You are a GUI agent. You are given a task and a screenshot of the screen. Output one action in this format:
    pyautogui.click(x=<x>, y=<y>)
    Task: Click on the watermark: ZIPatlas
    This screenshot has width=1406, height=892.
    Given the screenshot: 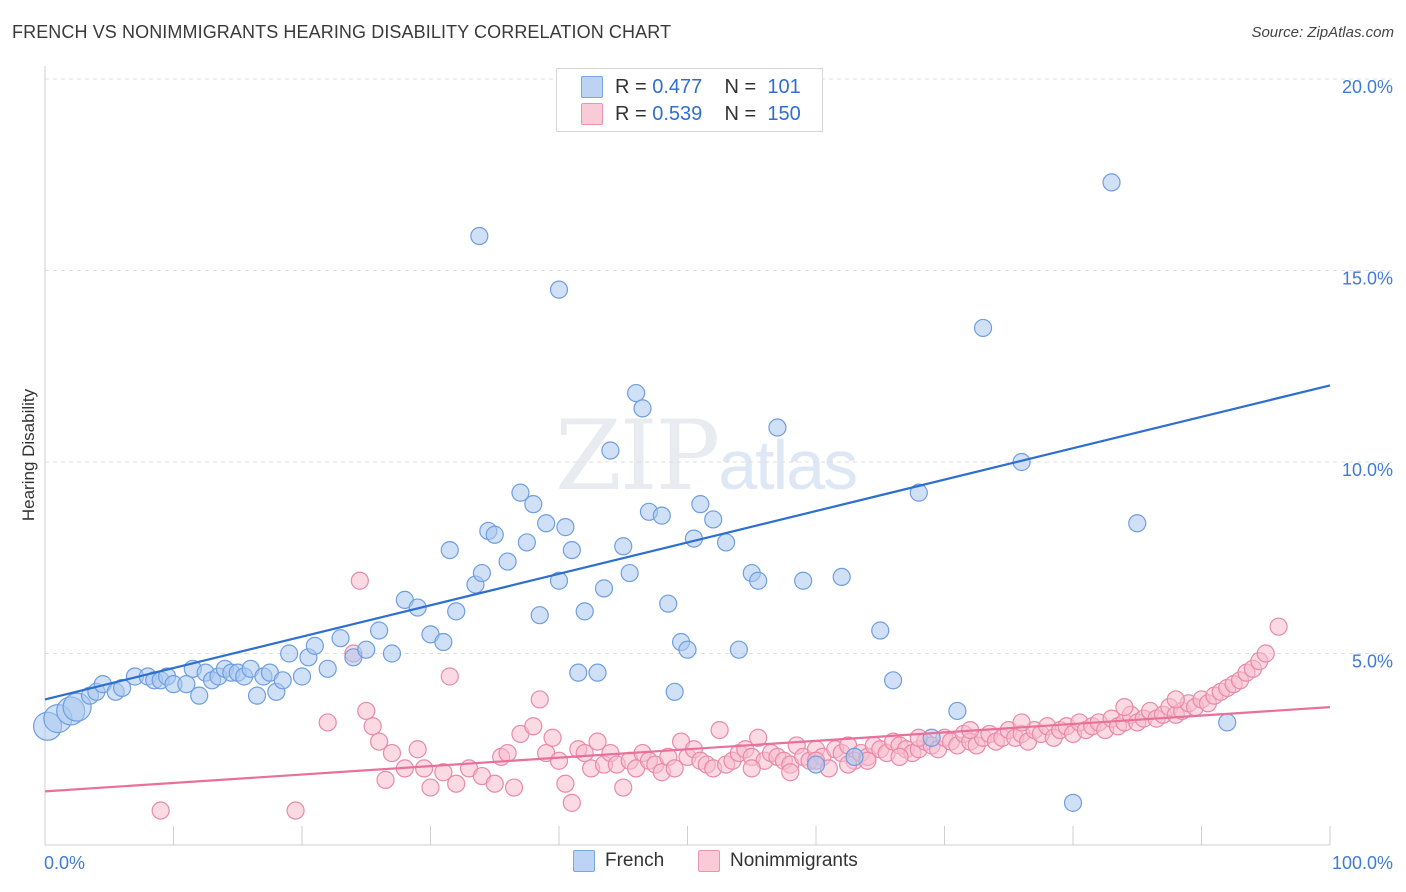 What is the action you would take?
    pyautogui.click(x=706, y=456)
    